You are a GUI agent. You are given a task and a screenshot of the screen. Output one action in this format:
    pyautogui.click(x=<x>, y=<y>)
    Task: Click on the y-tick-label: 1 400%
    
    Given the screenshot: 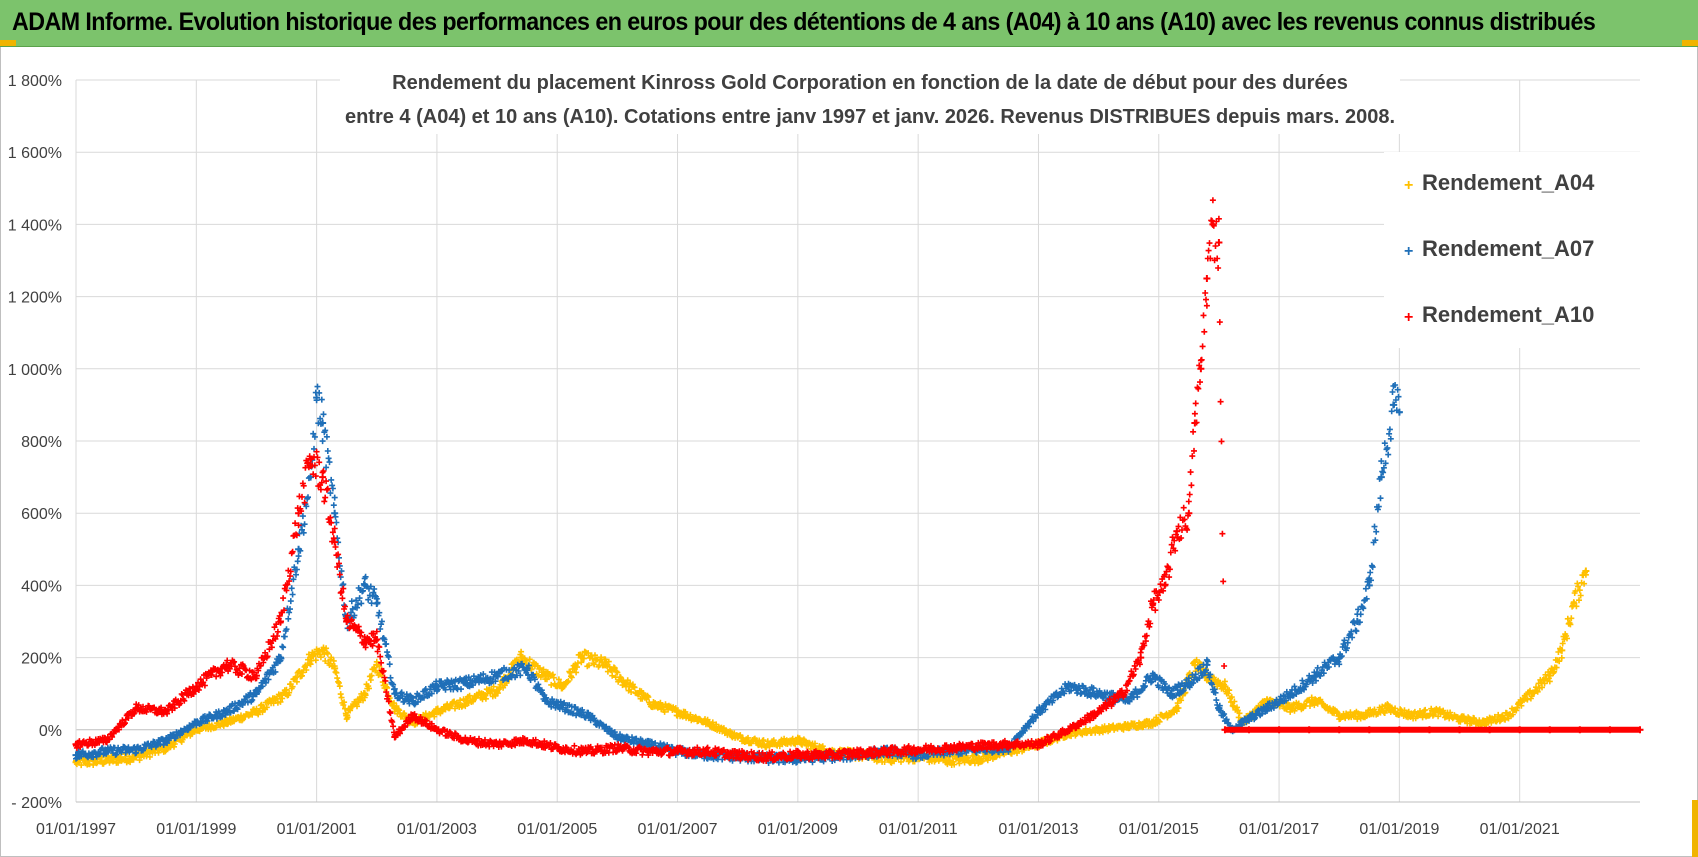 What is the action you would take?
    pyautogui.click(x=35, y=225)
    